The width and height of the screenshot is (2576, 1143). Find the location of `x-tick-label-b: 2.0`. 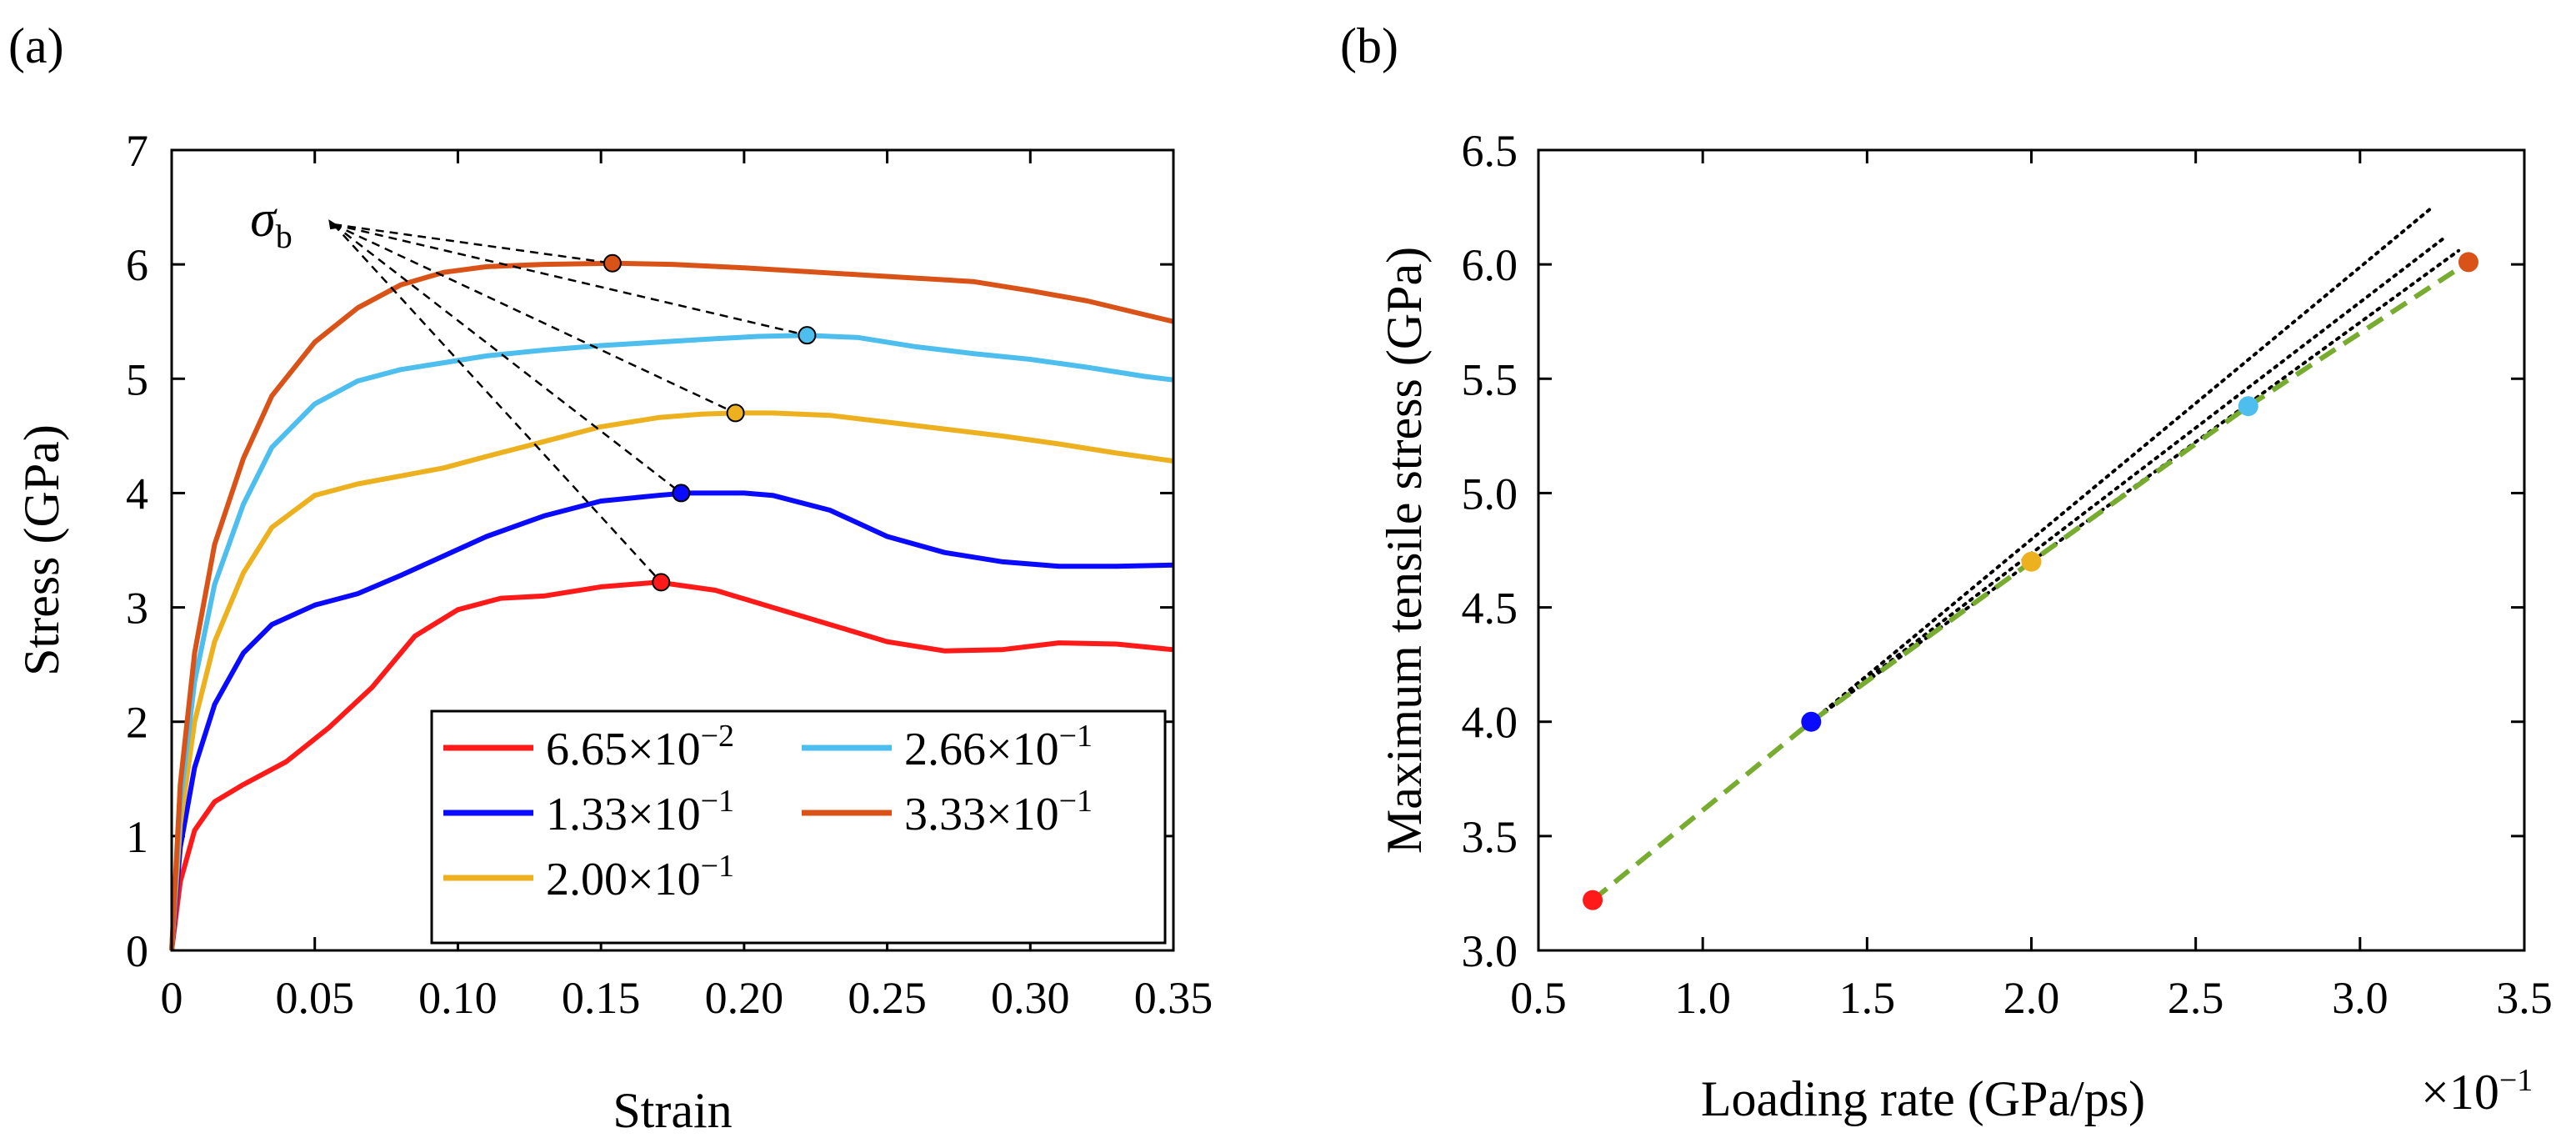

x-tick-label-b: 2.0 is located at coordinates (2032, 998).